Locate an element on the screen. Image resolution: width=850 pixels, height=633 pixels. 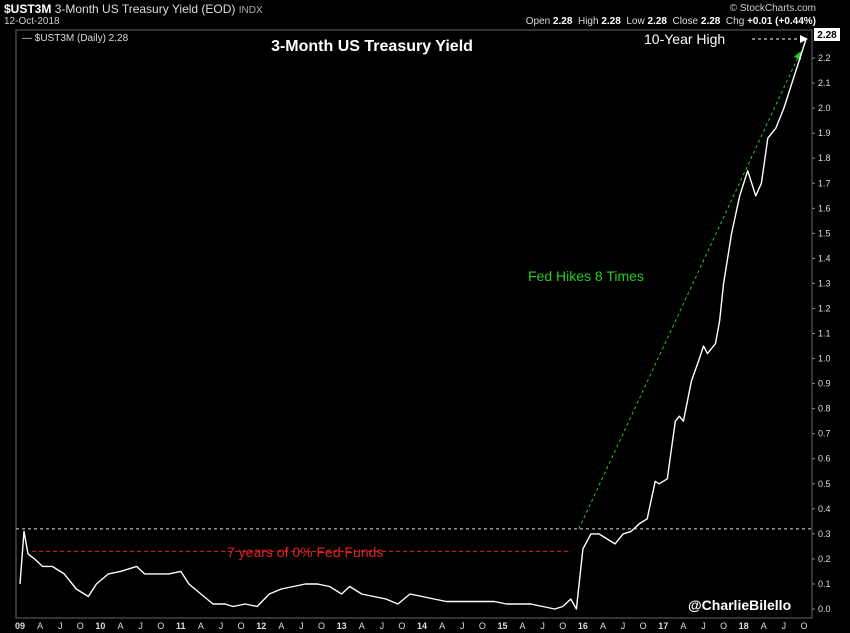
y-tick-label: 0.9 is located at coordinates (824, 384).